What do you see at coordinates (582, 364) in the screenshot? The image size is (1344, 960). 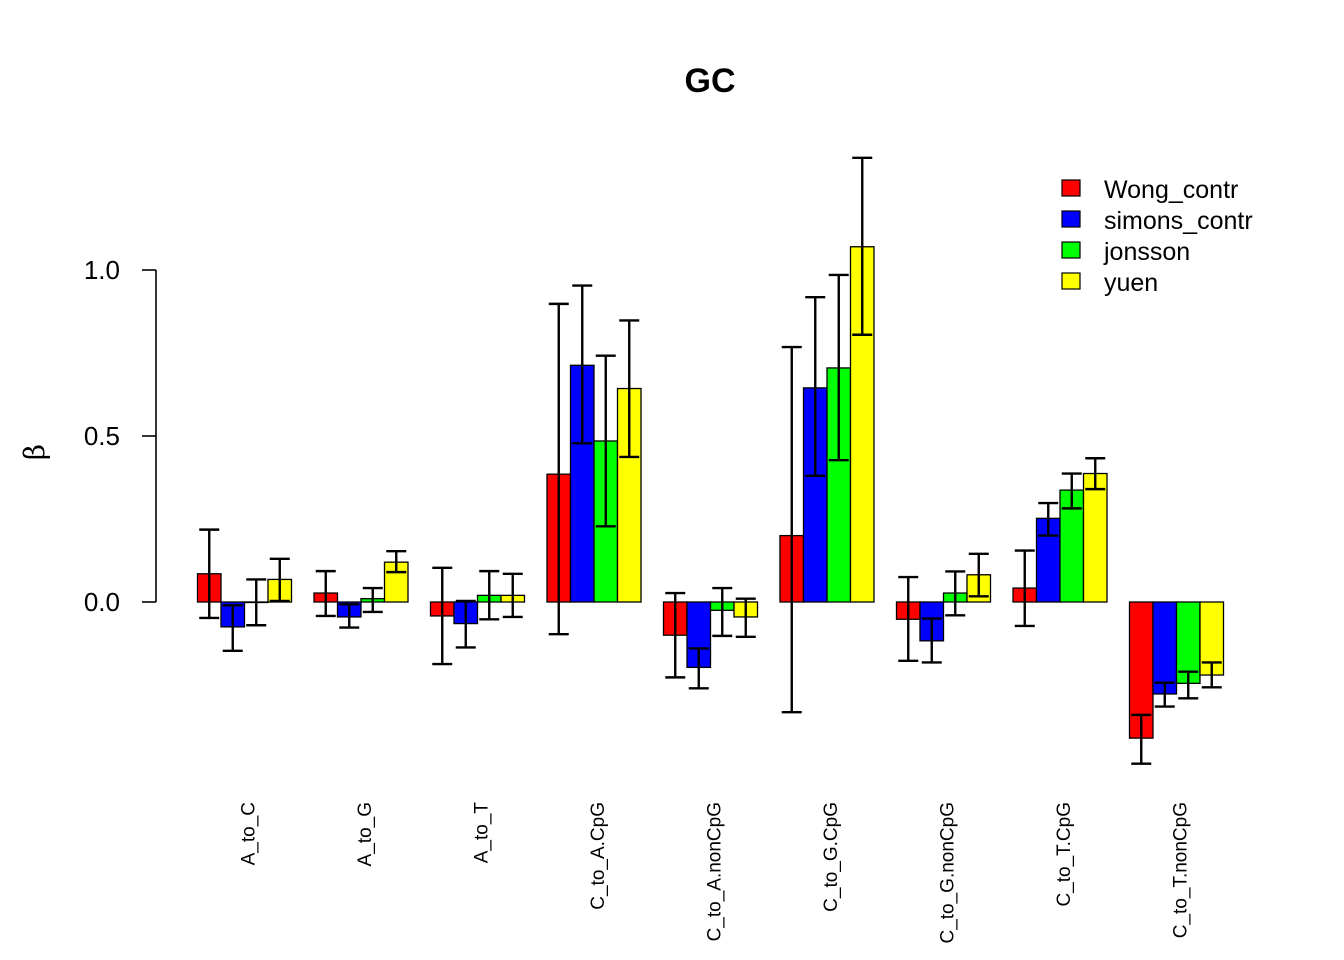 I see `error-bar-simons_contr-C_to_A.CpG` at bounding box center [582, 364].